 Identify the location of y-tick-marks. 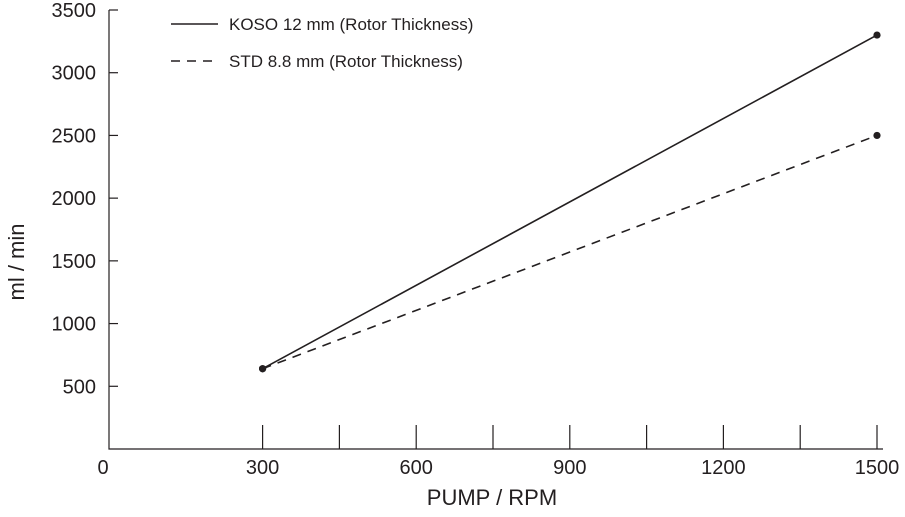
(113, 198).